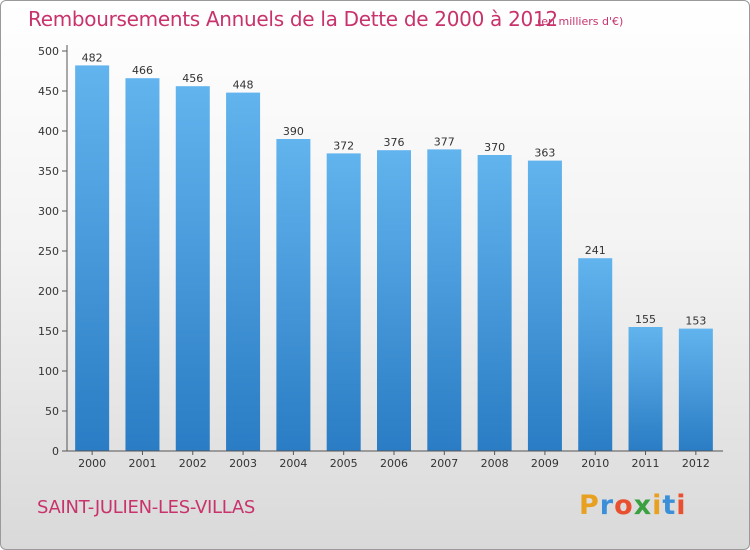  Describe the element at coordinates (48, 371) in the screenshot. I see `y-tick-label: 100` at that location.